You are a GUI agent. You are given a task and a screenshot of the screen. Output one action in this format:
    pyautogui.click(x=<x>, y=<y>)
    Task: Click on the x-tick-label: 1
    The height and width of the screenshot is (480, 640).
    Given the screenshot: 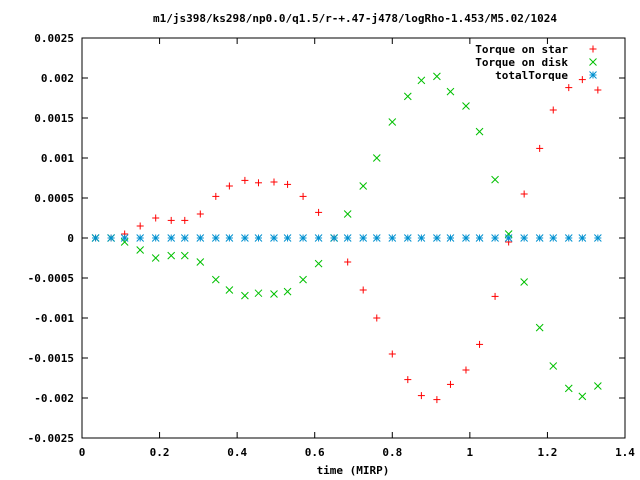 What is the action you would take?
    pyautogui.click(x=470, y=452)
    